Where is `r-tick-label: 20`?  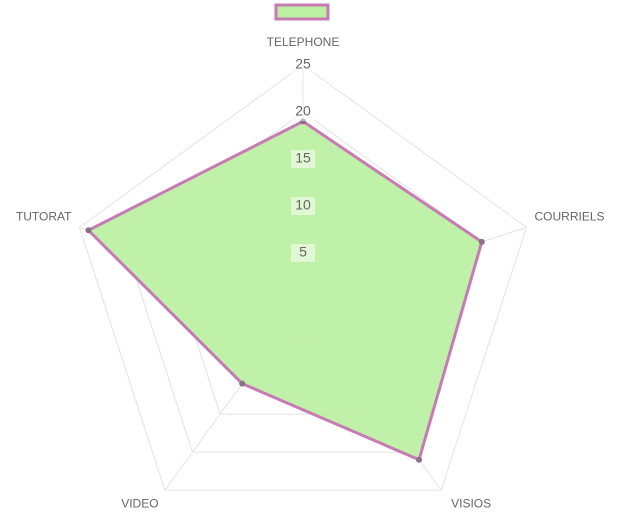 r-tick-label: 20 is located at coordinates (303, 111).